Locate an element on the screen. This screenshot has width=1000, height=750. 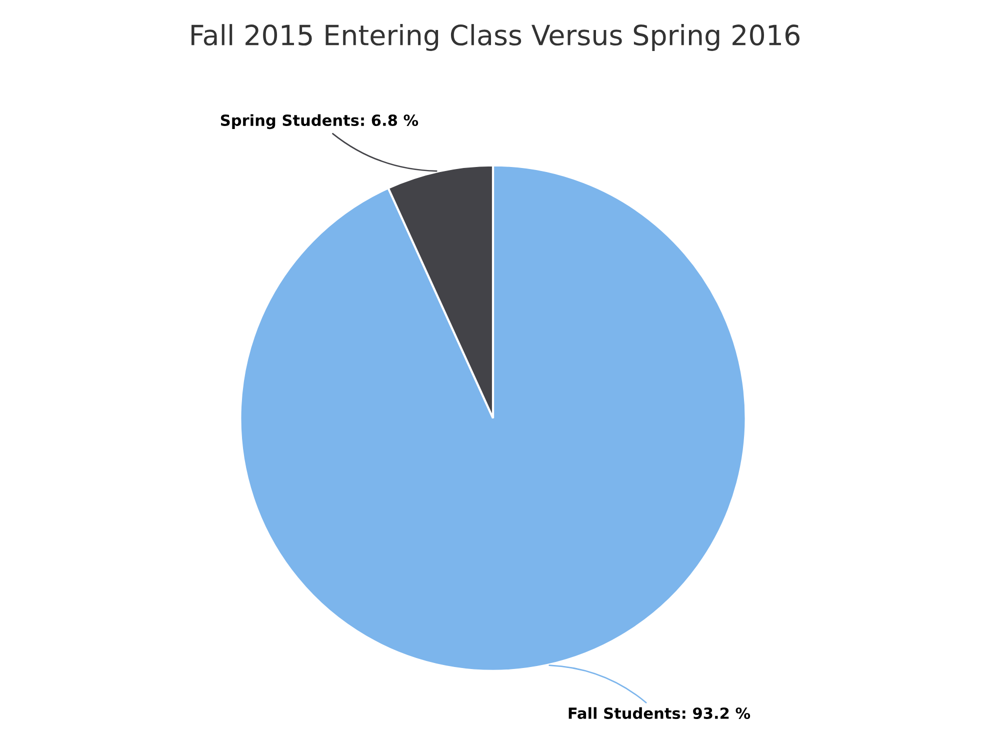
slice-label: Spring Students: 6.8 % is located at coordinates (319, 122).